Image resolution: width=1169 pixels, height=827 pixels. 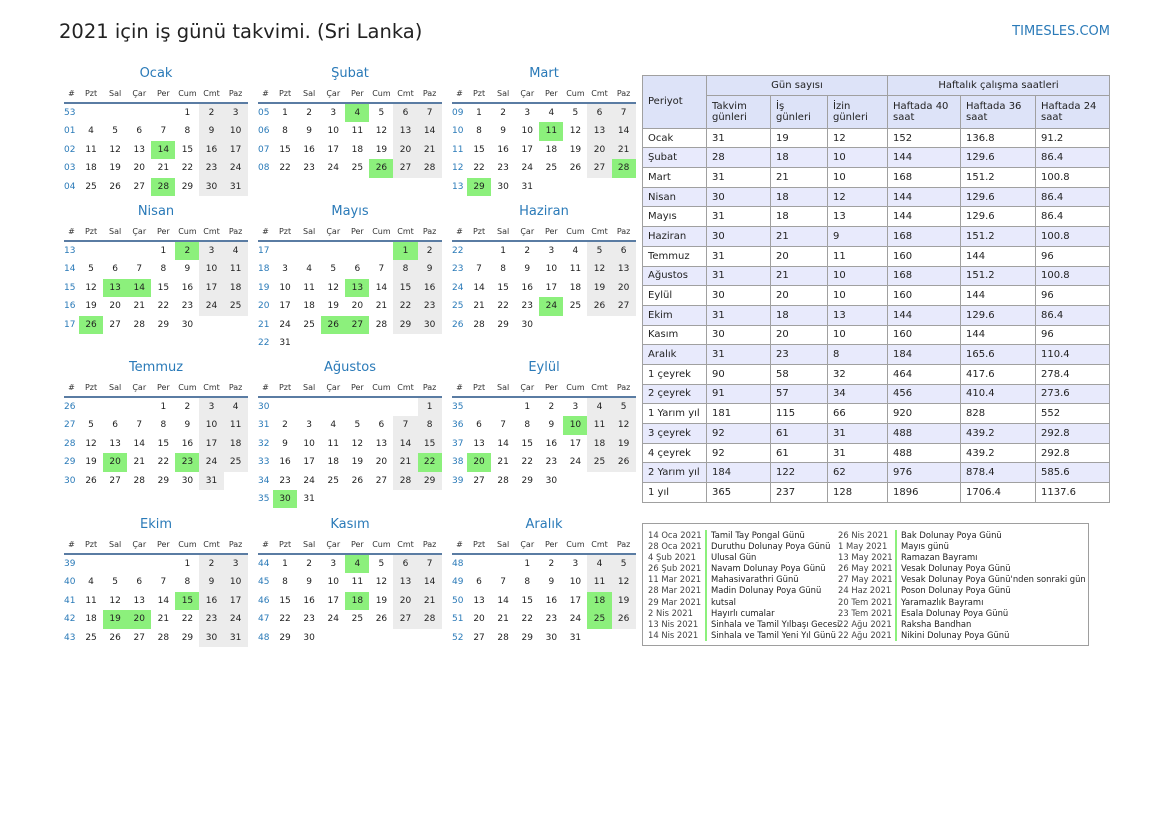 What do you see at coordinates (799, 138) in the screenshot?
I see `value-cell: 19` at bounding box center [799, 138].